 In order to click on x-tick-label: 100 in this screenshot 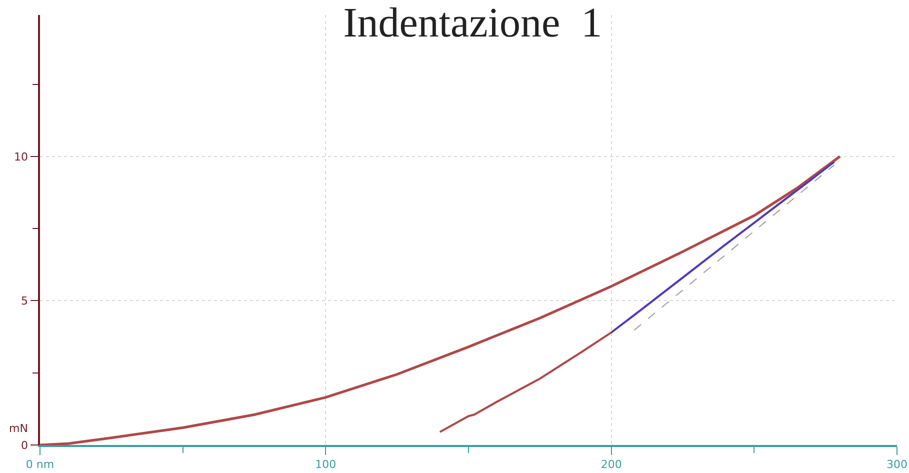, I will do `click(325, 464)`.